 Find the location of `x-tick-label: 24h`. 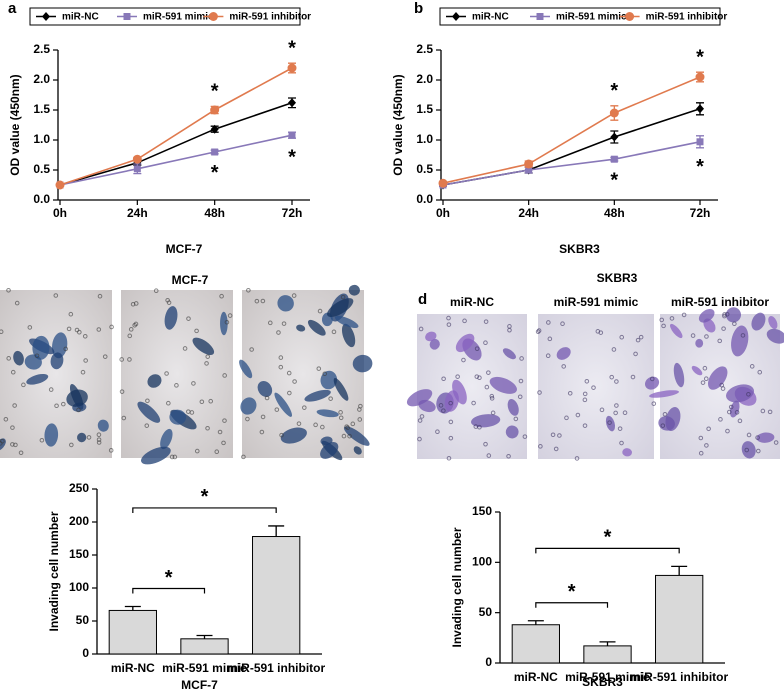

x-tick-label: 24h is located at coordinates (528, 213).